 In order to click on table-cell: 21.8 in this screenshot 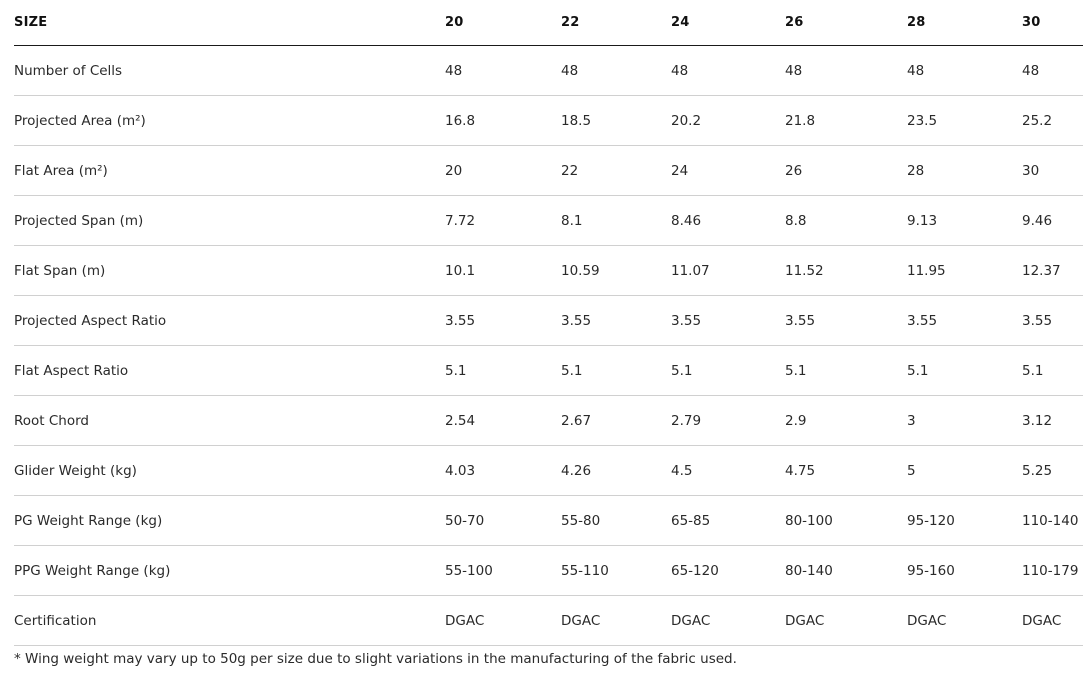, I will do `click(846, 120)`.